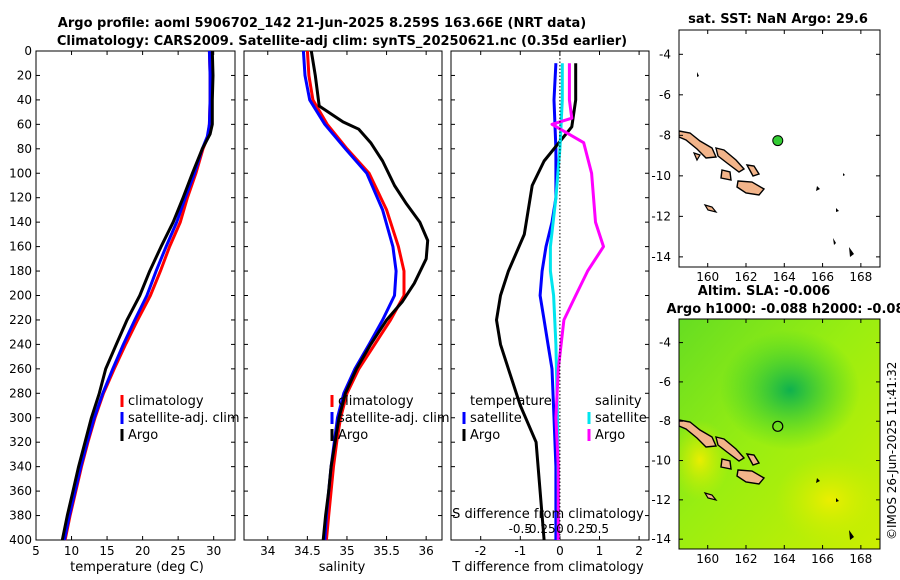 The image size is (900, 580). Describe the element at coordinates (137, 567) in the screenshot. I see `temperature-xlabel: temperature (deg C)` at that location.